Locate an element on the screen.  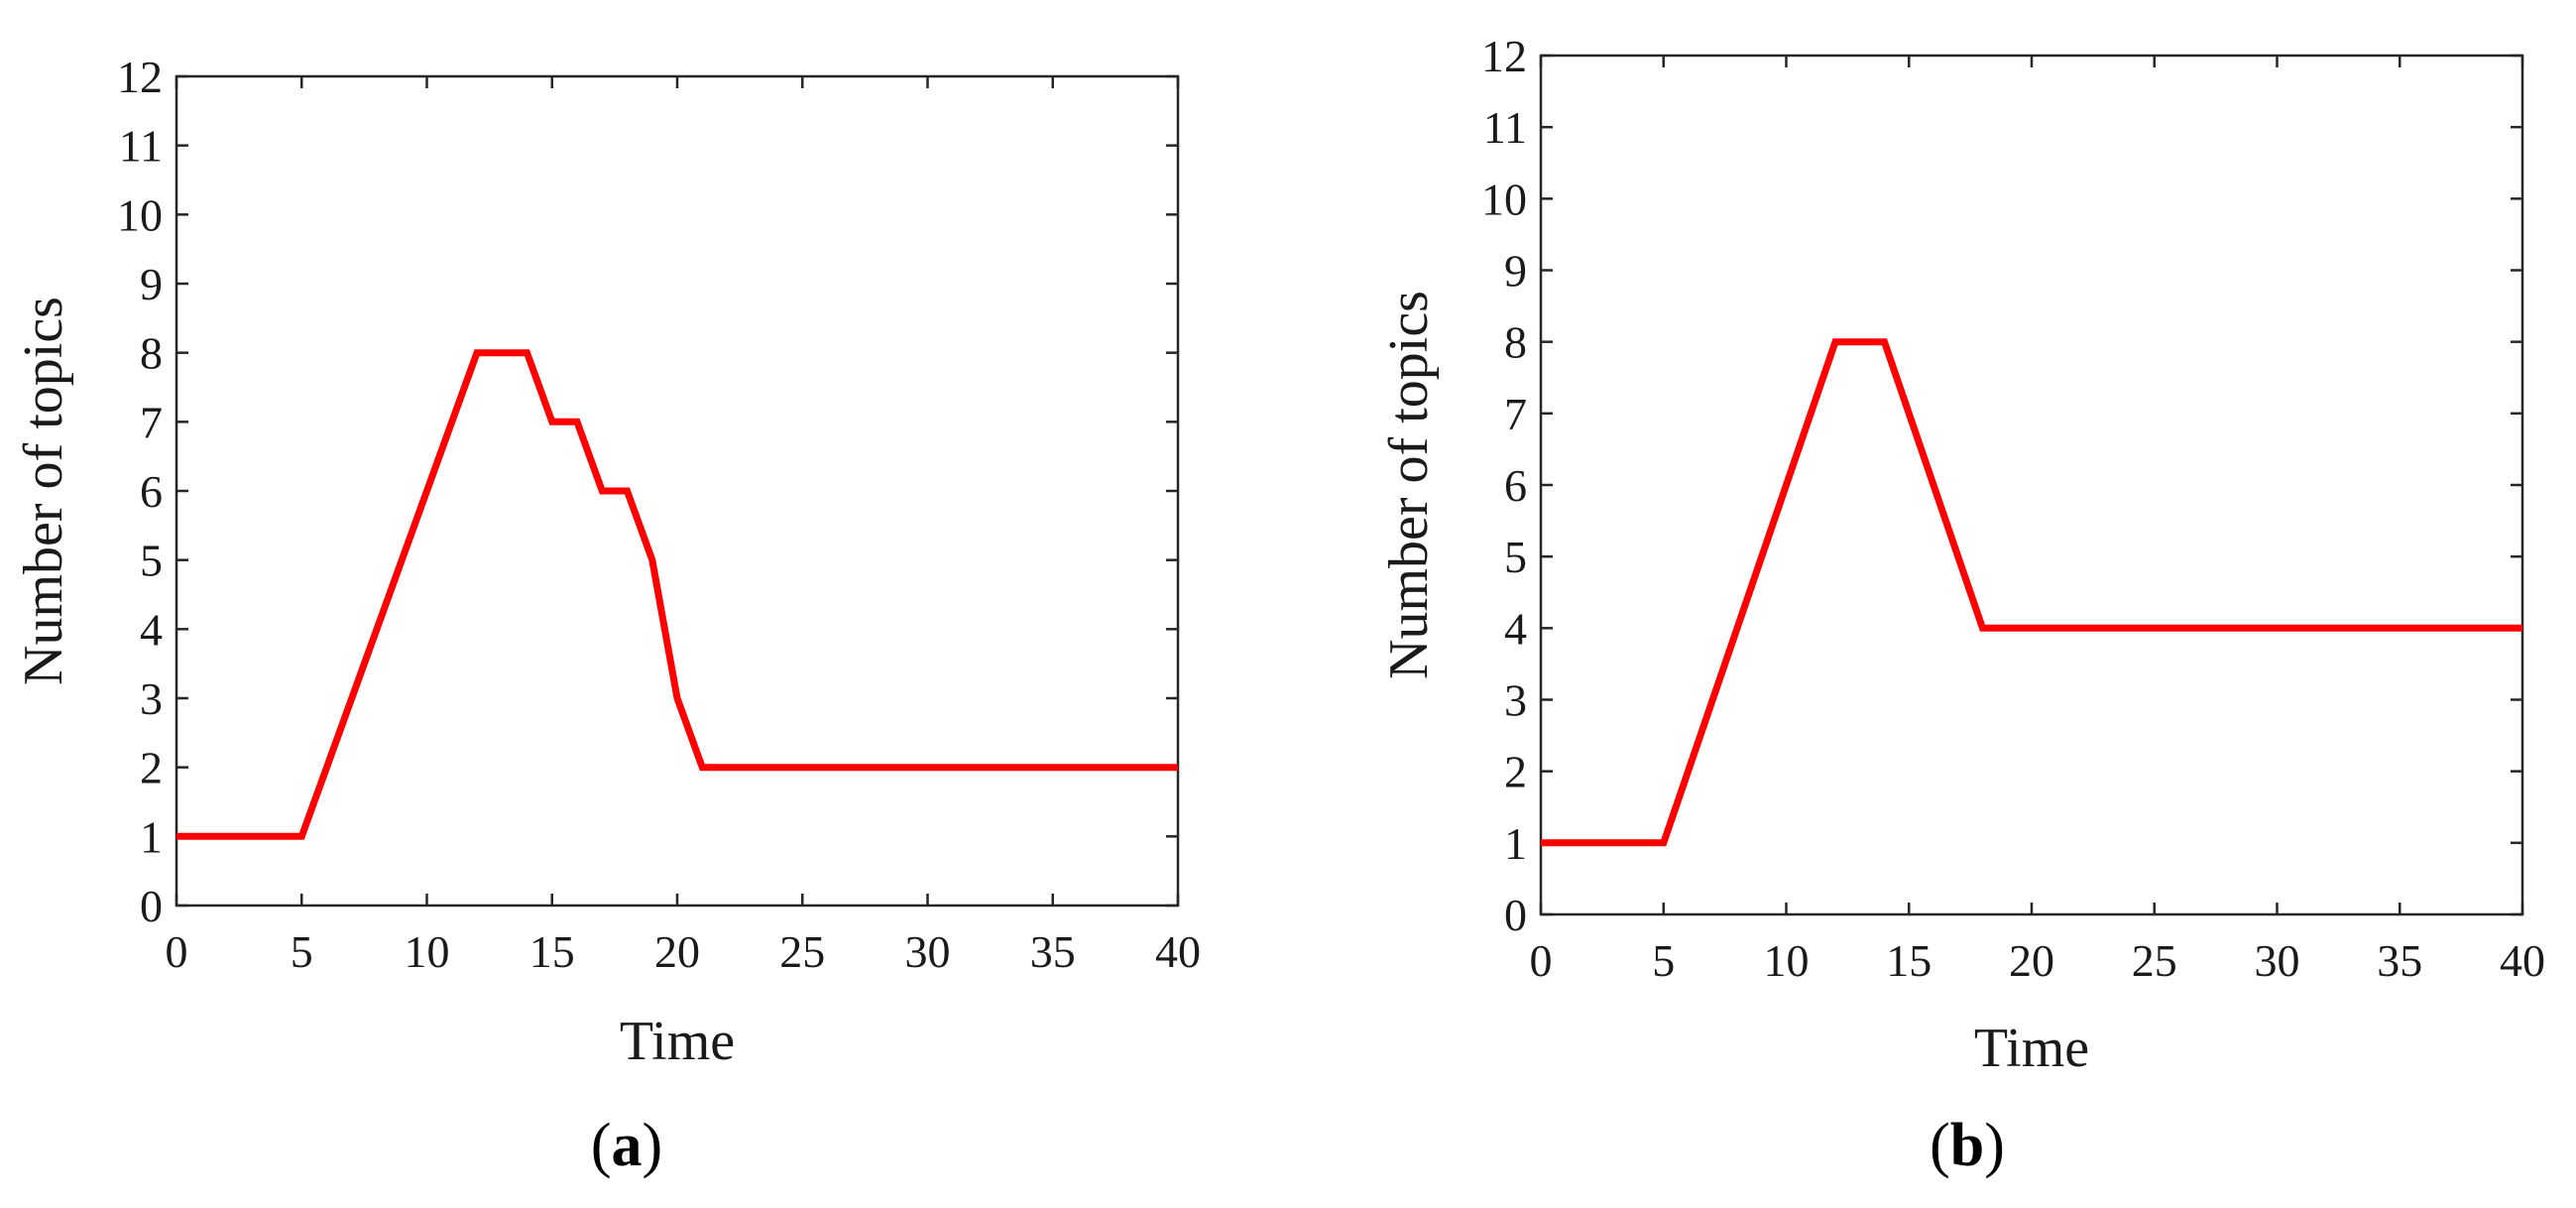
panel-caption-letter: b is located at coordinates (1967, 1145).